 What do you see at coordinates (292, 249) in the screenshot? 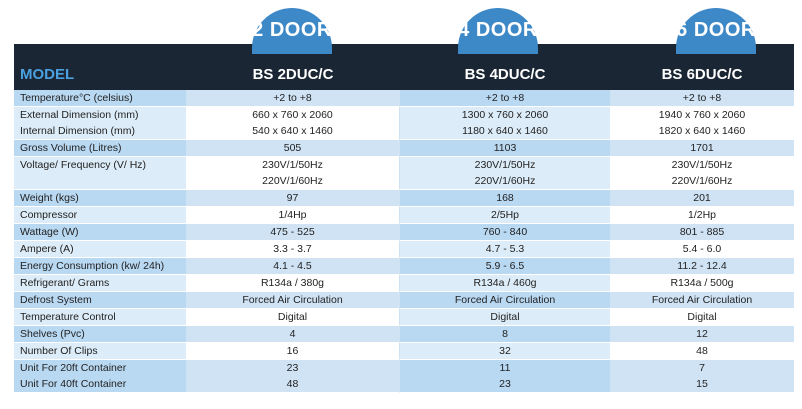
I see `value-text: 3.3 - 3.7` at bounding box center [292, 249].